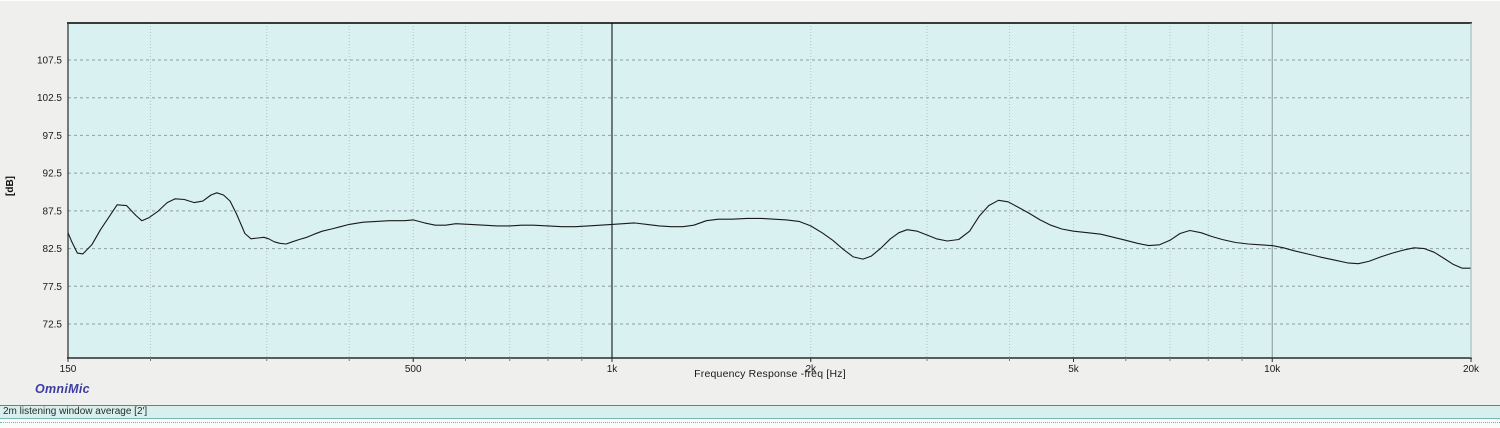 The height and width of the screenshot is (428, 1500). Describe the element at coordinates (53, 136) in the screenshot. I see `y-tick-label: 97.5` at that location.